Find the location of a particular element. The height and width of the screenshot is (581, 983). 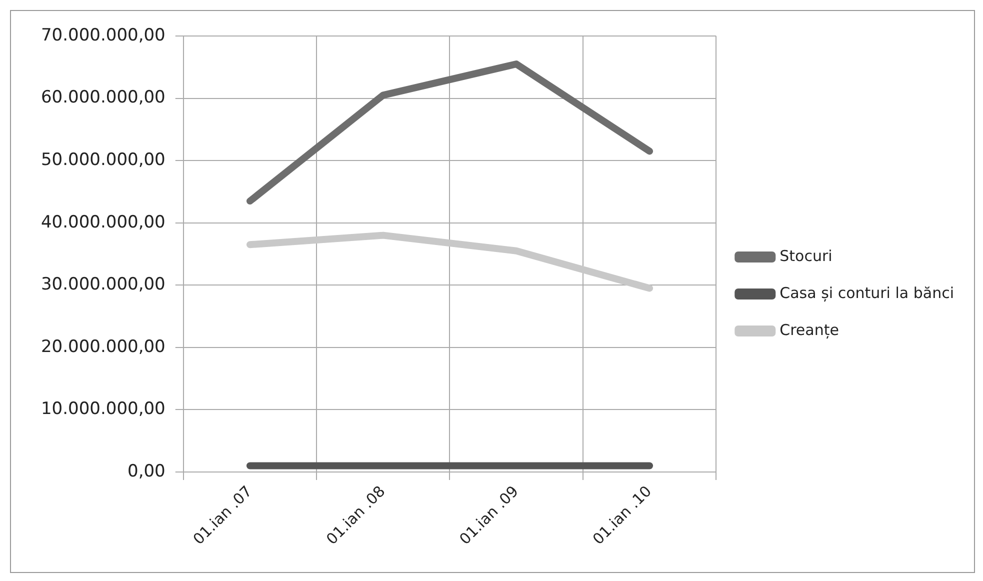

y-tick-label: 70.000.000,00 is located at coordinates (103, 35).